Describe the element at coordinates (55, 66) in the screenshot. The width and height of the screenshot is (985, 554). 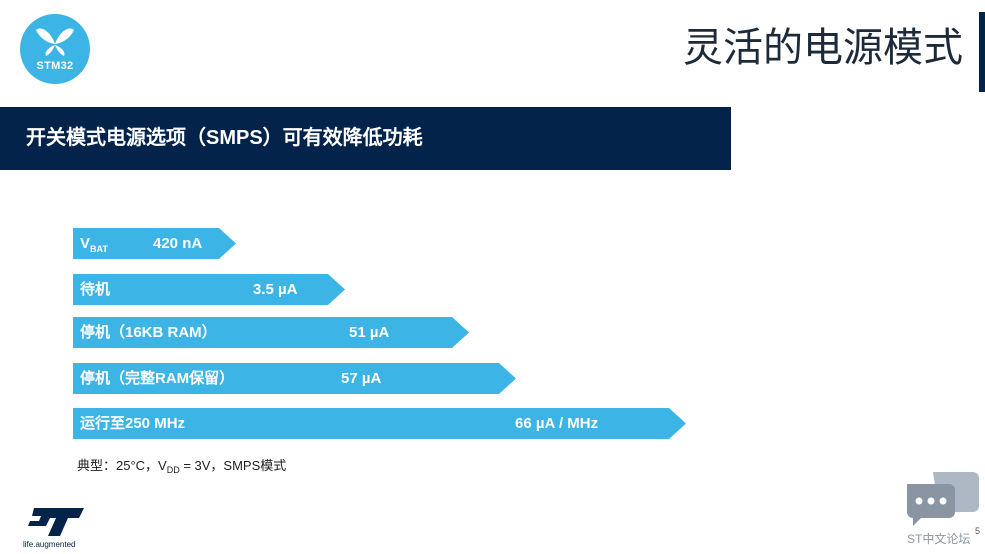
I see `logo-text: STM32` at that location.